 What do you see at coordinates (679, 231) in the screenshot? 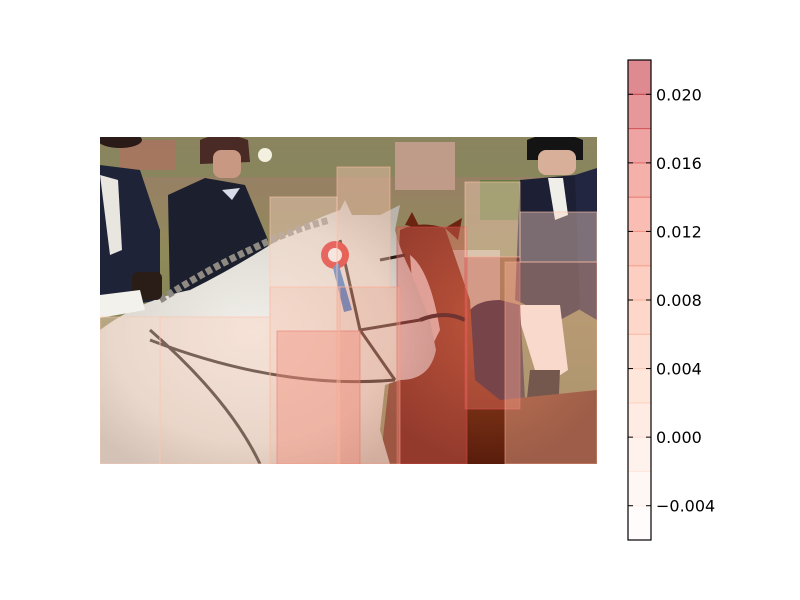
I see `colorbar-tick-label: 0.012` at bounding box center [679, 231].